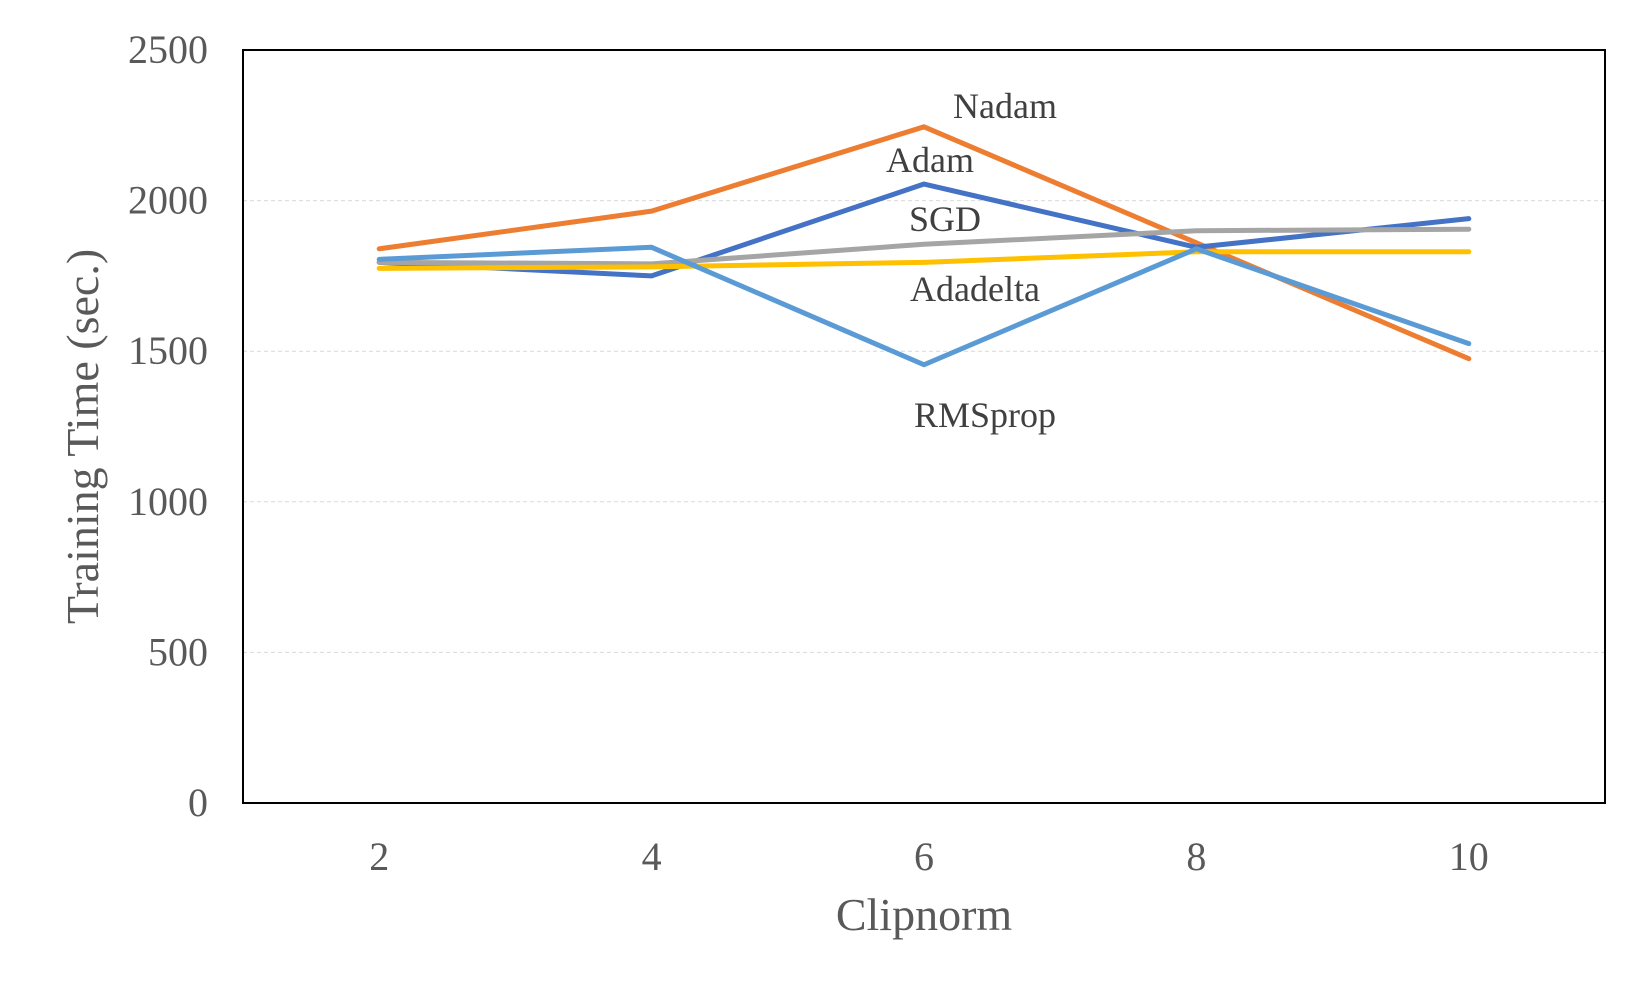  Describe the element at coordinates (924, 260) in the screenshot. I see `series-line-adadelta` at that location.